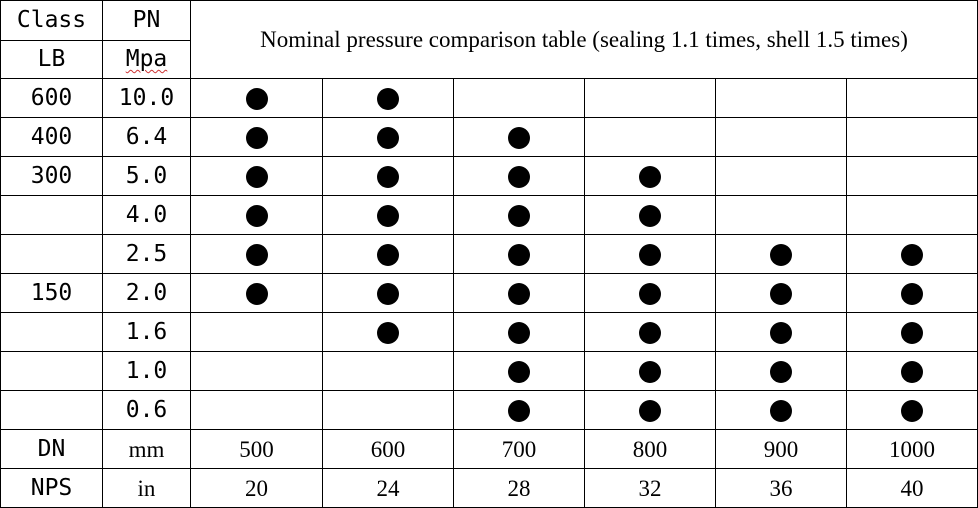 This screenshot has height=508, width=978. I want to click on dn-value: 1000, so click(911, 449).